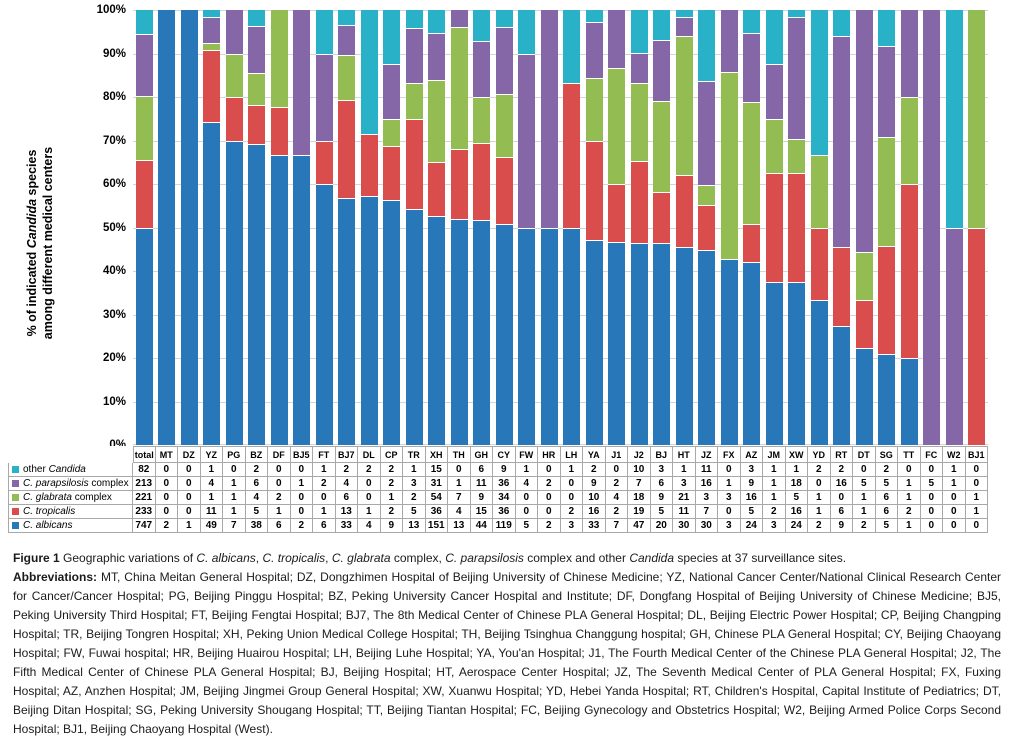  What do you see at coordinates (684, 227) in the screenshot?
I see `bar-ht` at bounding box center [684, 227].